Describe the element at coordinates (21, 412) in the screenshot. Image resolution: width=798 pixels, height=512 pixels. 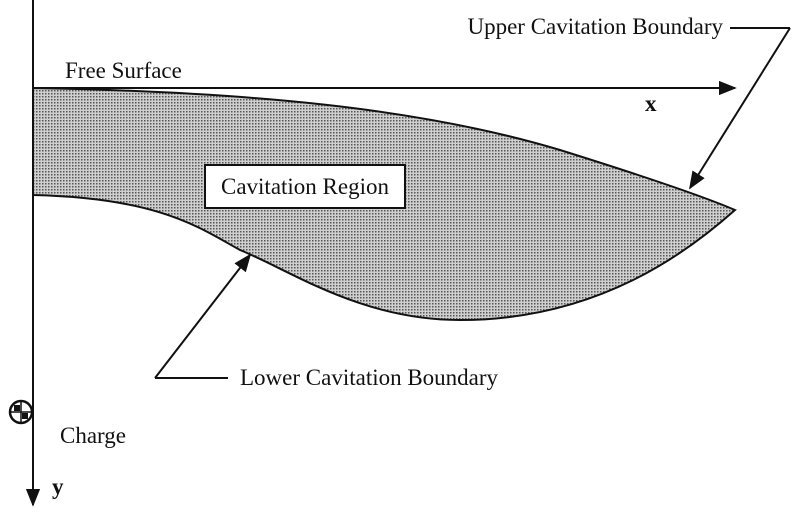
I see `charge-symbol` at that location.